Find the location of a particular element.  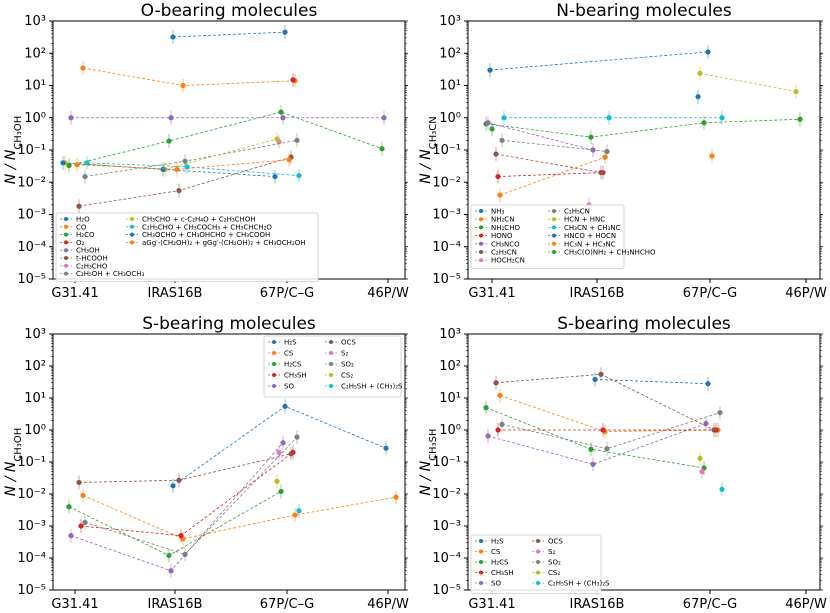

legend-entry-label: NH₂CHO is located at coordinates (505, 228).